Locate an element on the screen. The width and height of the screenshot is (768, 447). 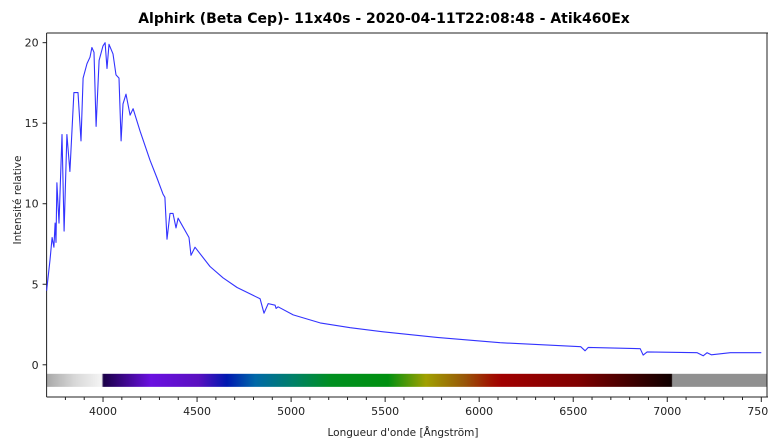
y-tick-label: 0 is located at coordinates (35, 365).